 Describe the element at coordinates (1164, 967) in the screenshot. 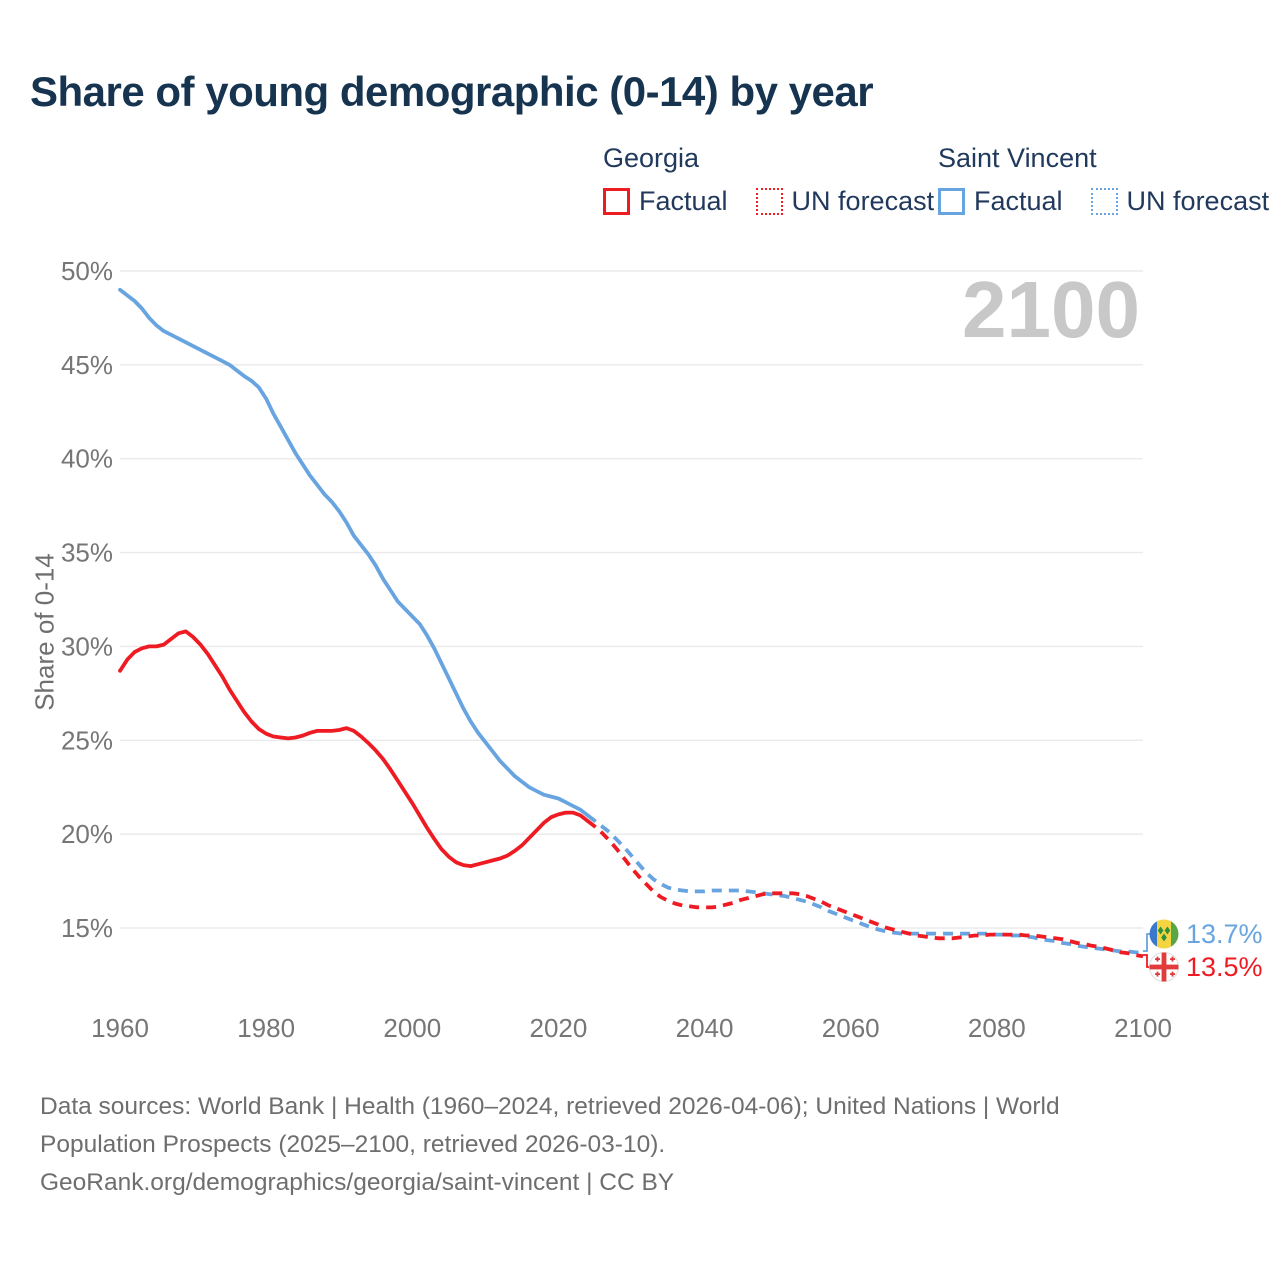

I see `georgia-flag-icon` at that location.